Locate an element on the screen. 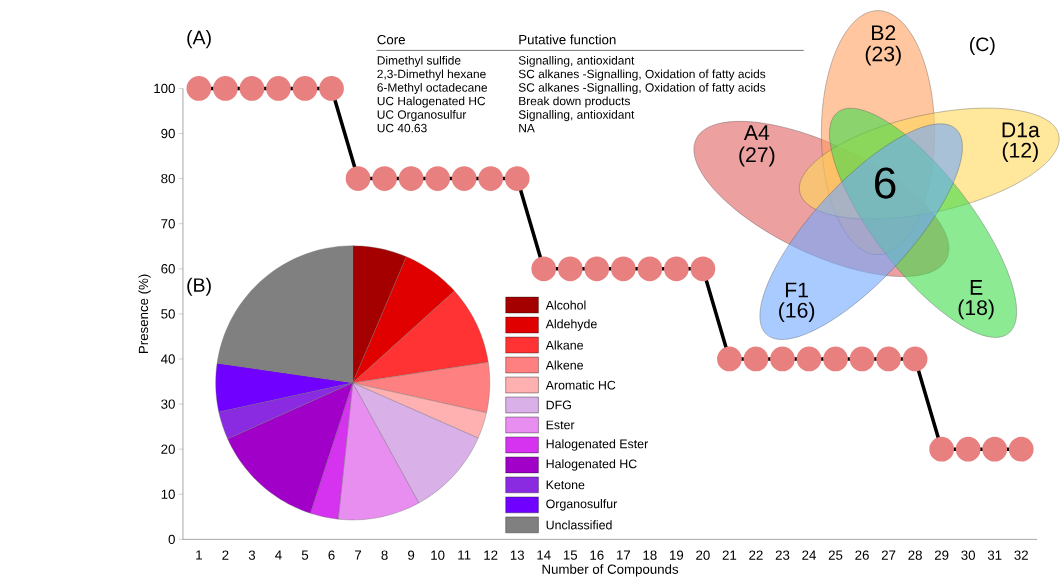  x-tick-label: 8 is located at coordinates (384, 555).